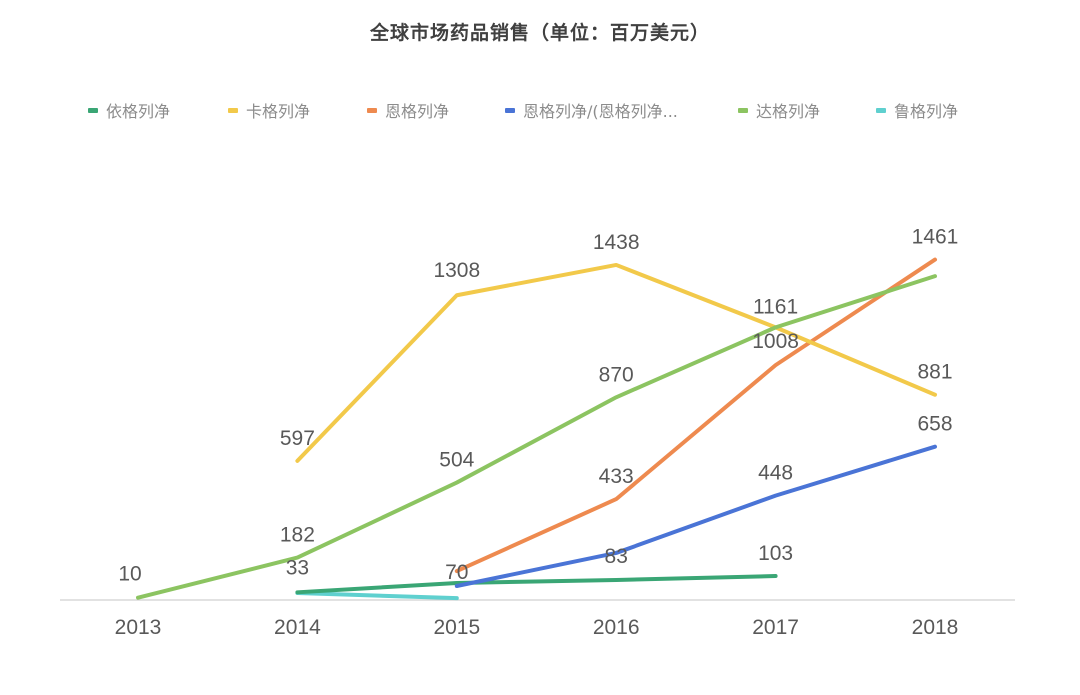 Image resolution: width=1080 pixels, height=695 pixels. What do you see at coordinates (456, 460) in the screenshot?
I see `data-label: 504` at bounding box center [456, 460].